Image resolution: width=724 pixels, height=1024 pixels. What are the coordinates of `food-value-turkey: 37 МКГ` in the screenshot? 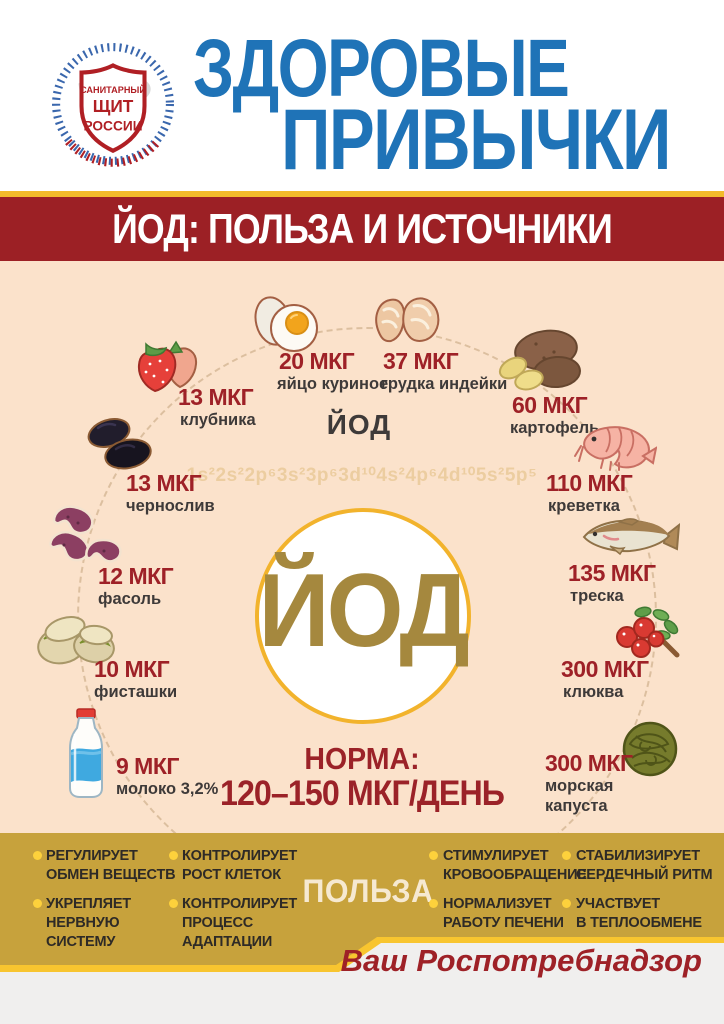 It's located at (421, 361).